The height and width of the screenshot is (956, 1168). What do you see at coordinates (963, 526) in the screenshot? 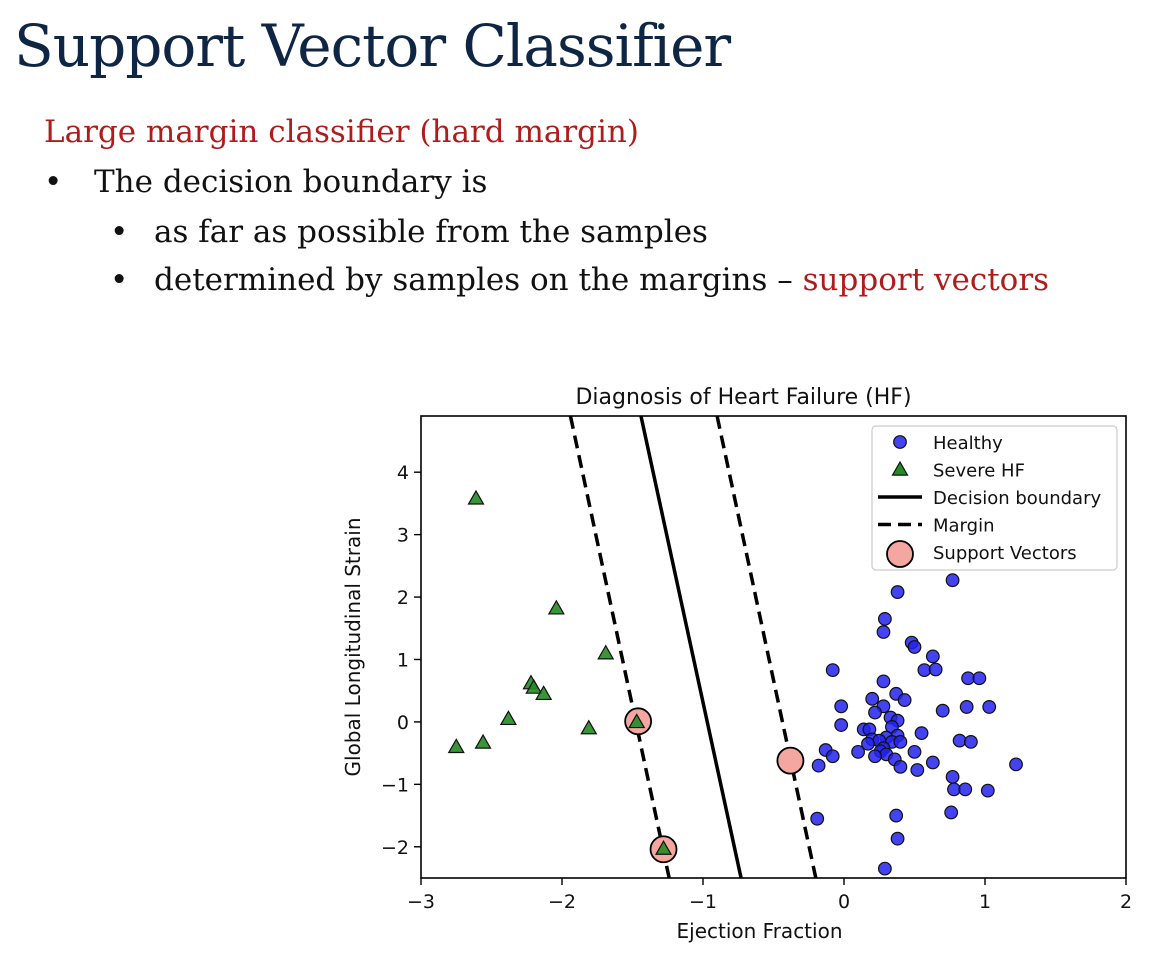
I see `legend-label: Margin` at bounding box center [963, 526].